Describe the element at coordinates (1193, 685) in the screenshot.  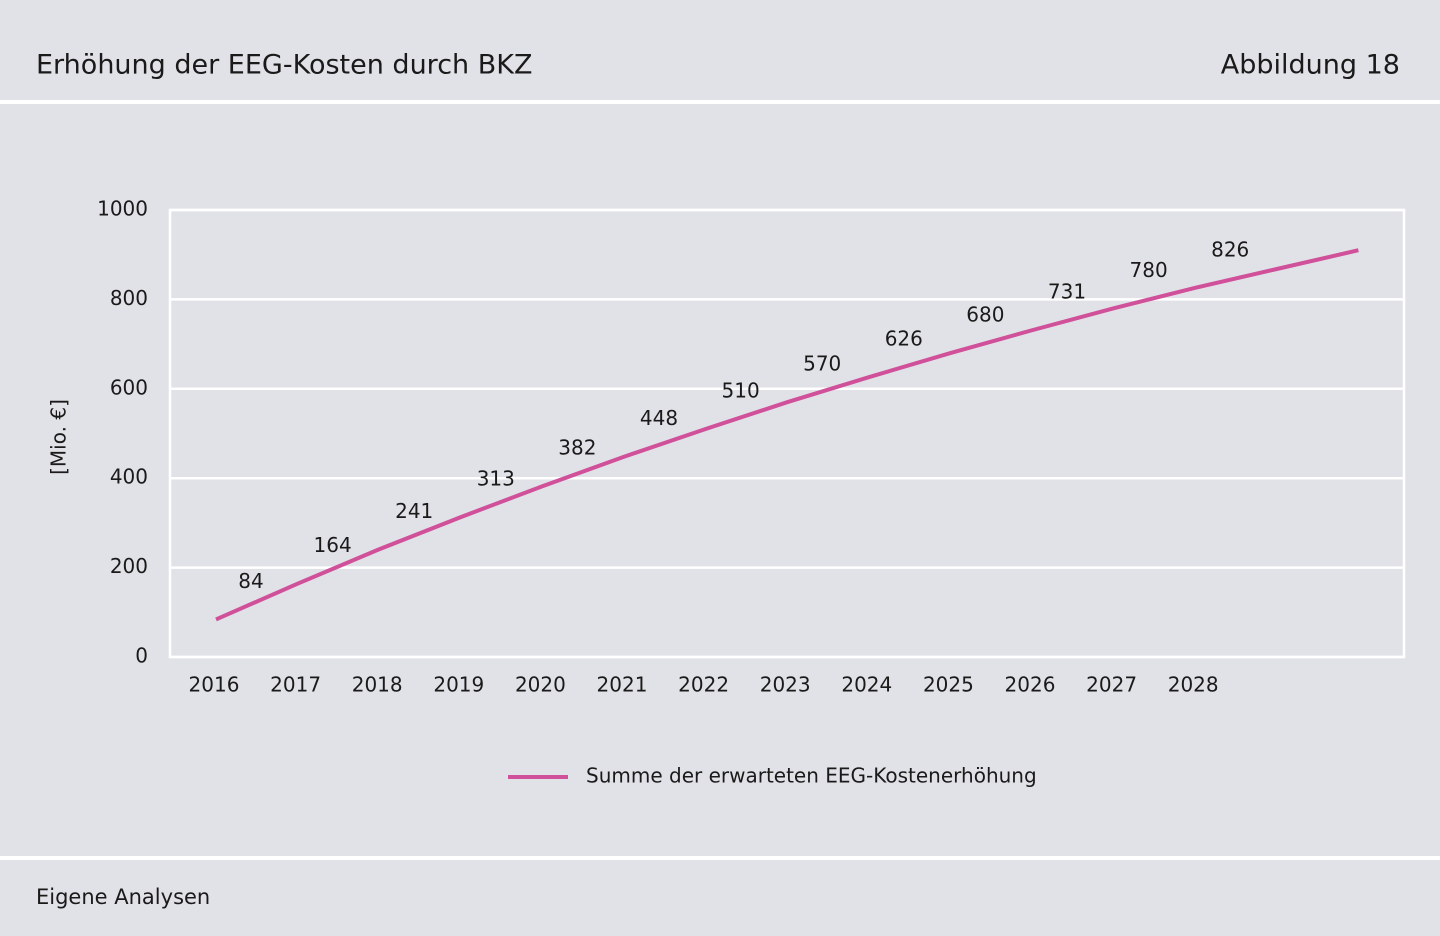
I see `x-tick-label: 2028` at that location.